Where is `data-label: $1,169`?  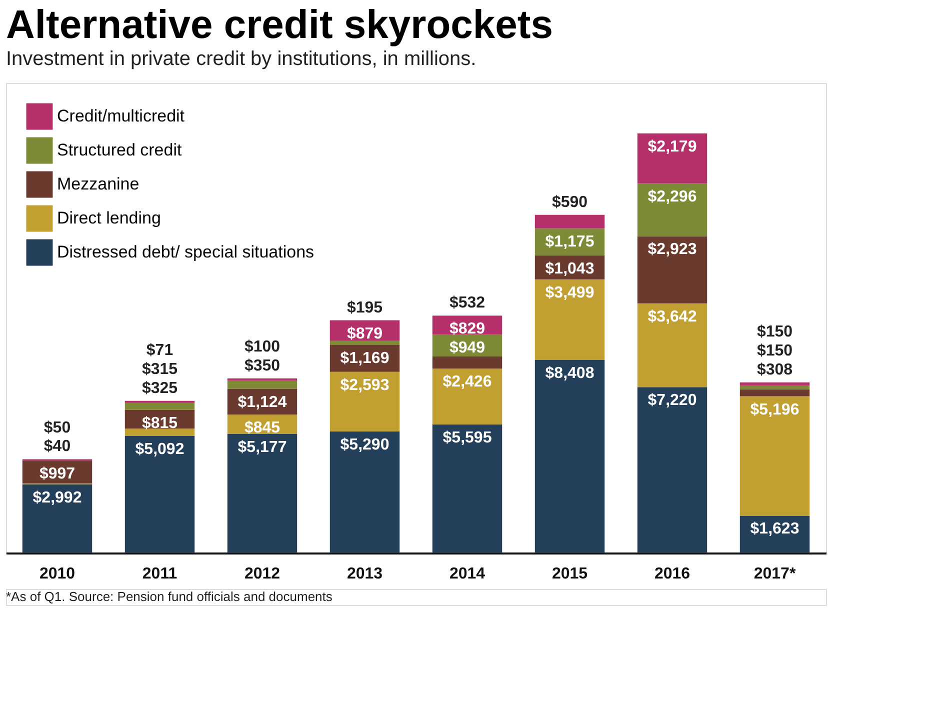 data-label: $1,169 is located at coordinates (365, 359).